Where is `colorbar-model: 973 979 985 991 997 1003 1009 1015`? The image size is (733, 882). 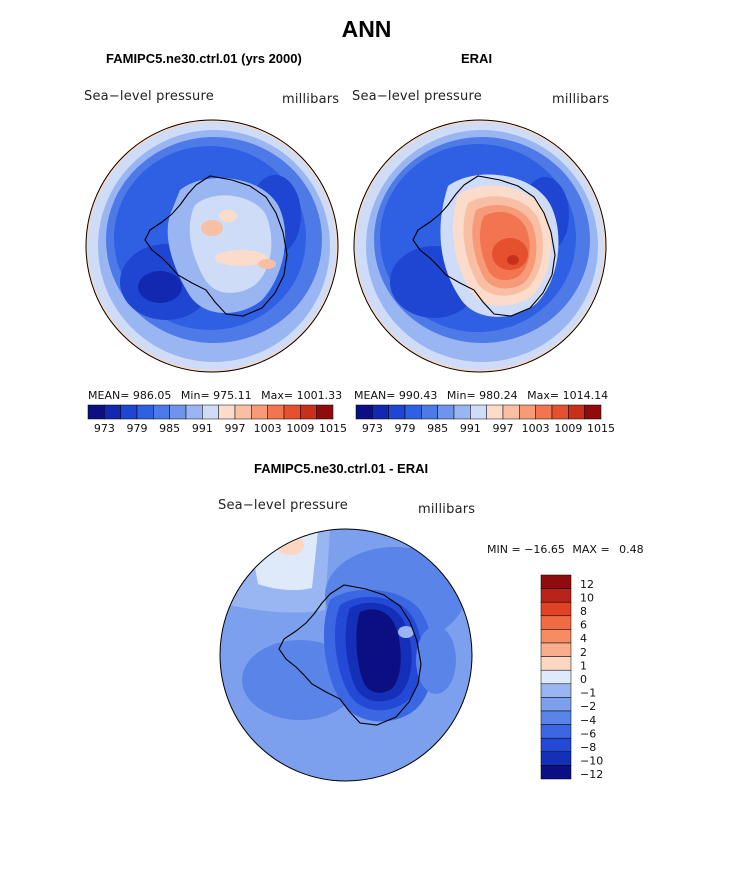
colorbar-model: 973 979 985 991 997 1003 1009 1015 is located at coordinates (217, 419).